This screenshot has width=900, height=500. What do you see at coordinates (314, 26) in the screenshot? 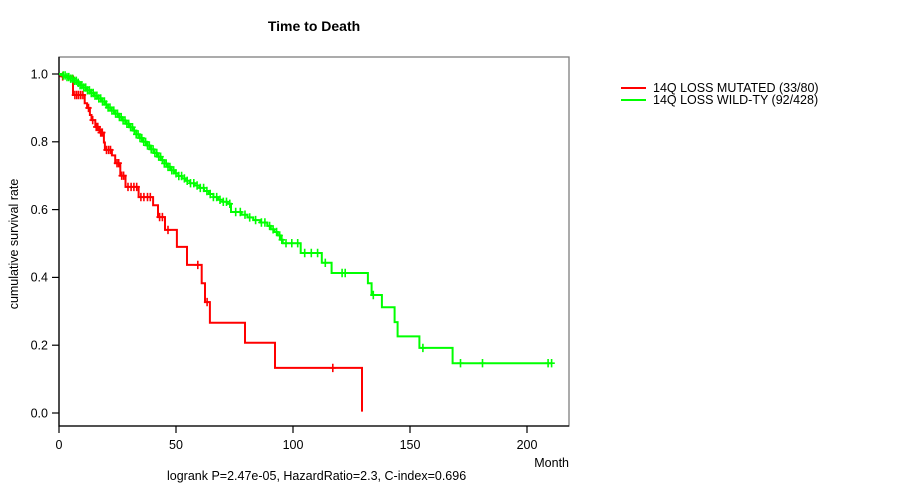
I see `chart-title: Time to Death` at bounding box center [314, 26].